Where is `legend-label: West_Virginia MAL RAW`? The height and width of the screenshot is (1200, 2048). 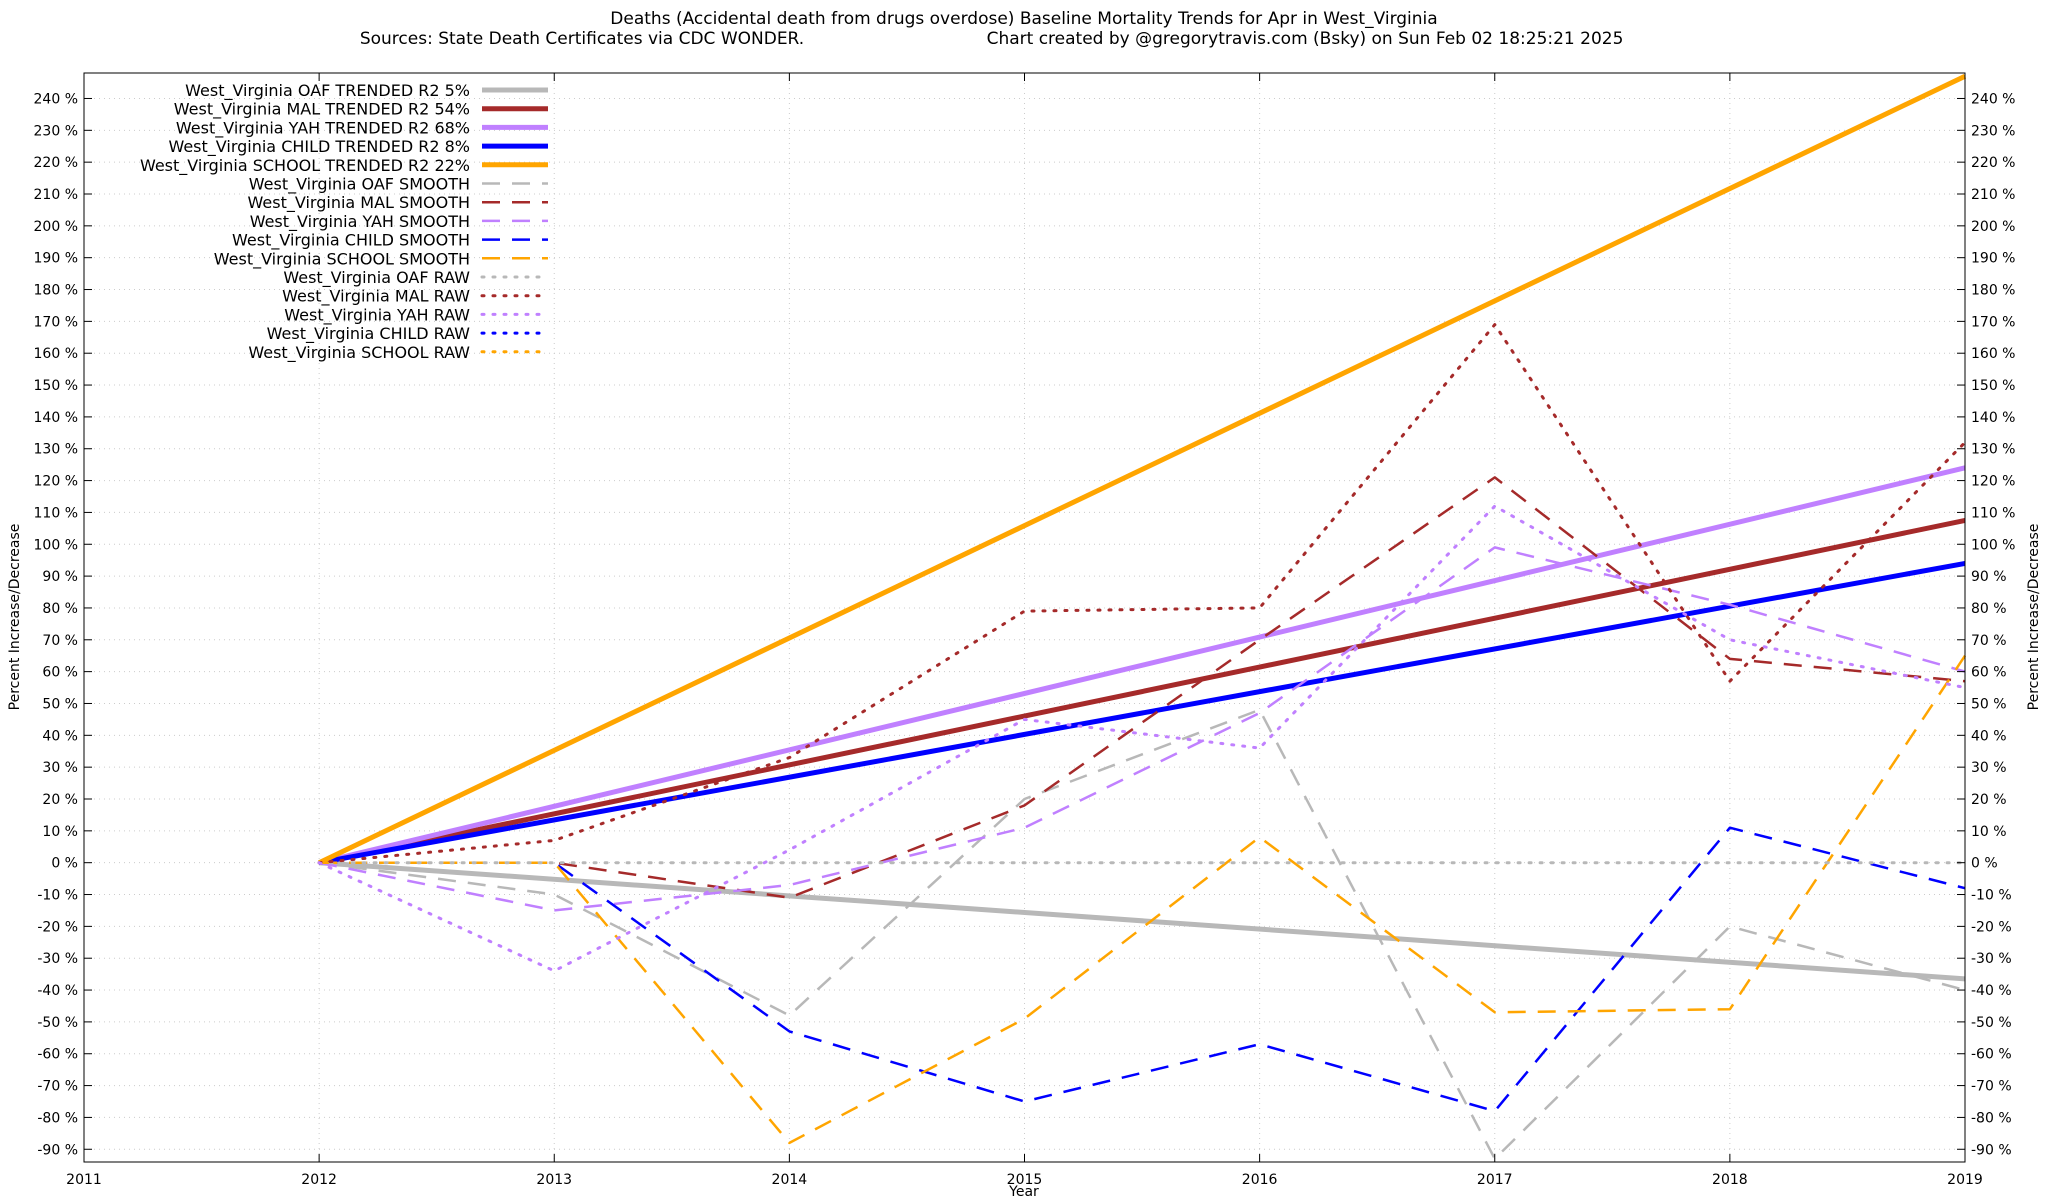 legend-label: West_Virginia MAL RAW is located at coordinates (376, 297).